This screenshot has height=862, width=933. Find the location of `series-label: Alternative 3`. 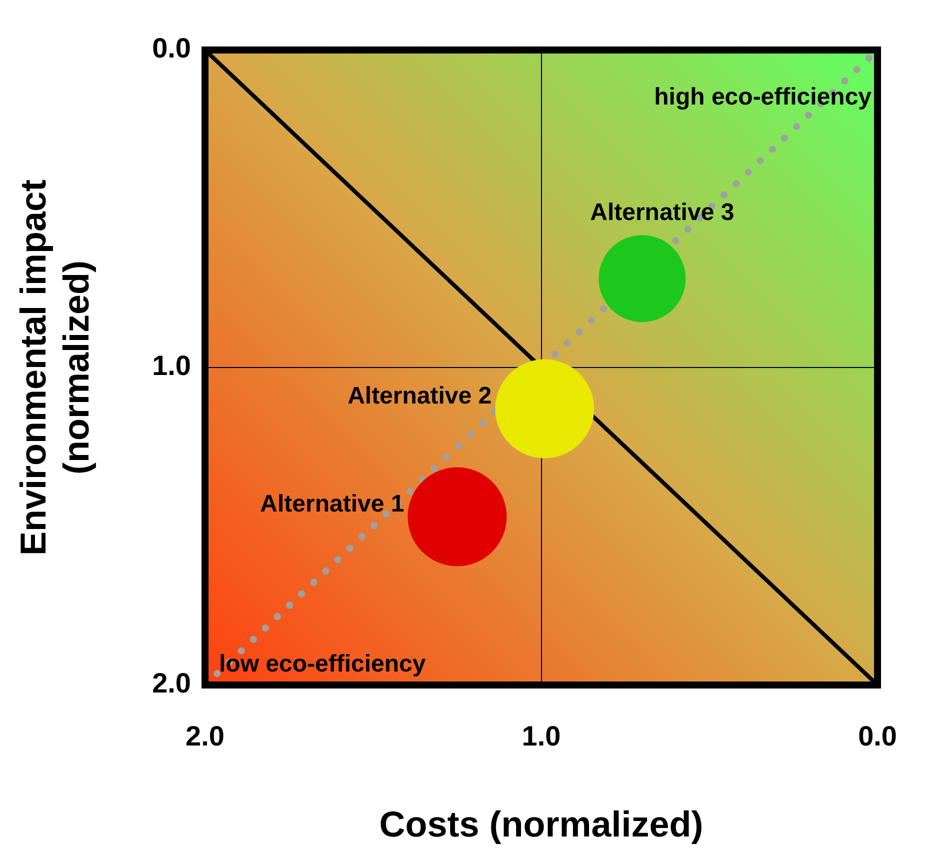

series-label: Alternative 3 is located at coordinates (662, 212).